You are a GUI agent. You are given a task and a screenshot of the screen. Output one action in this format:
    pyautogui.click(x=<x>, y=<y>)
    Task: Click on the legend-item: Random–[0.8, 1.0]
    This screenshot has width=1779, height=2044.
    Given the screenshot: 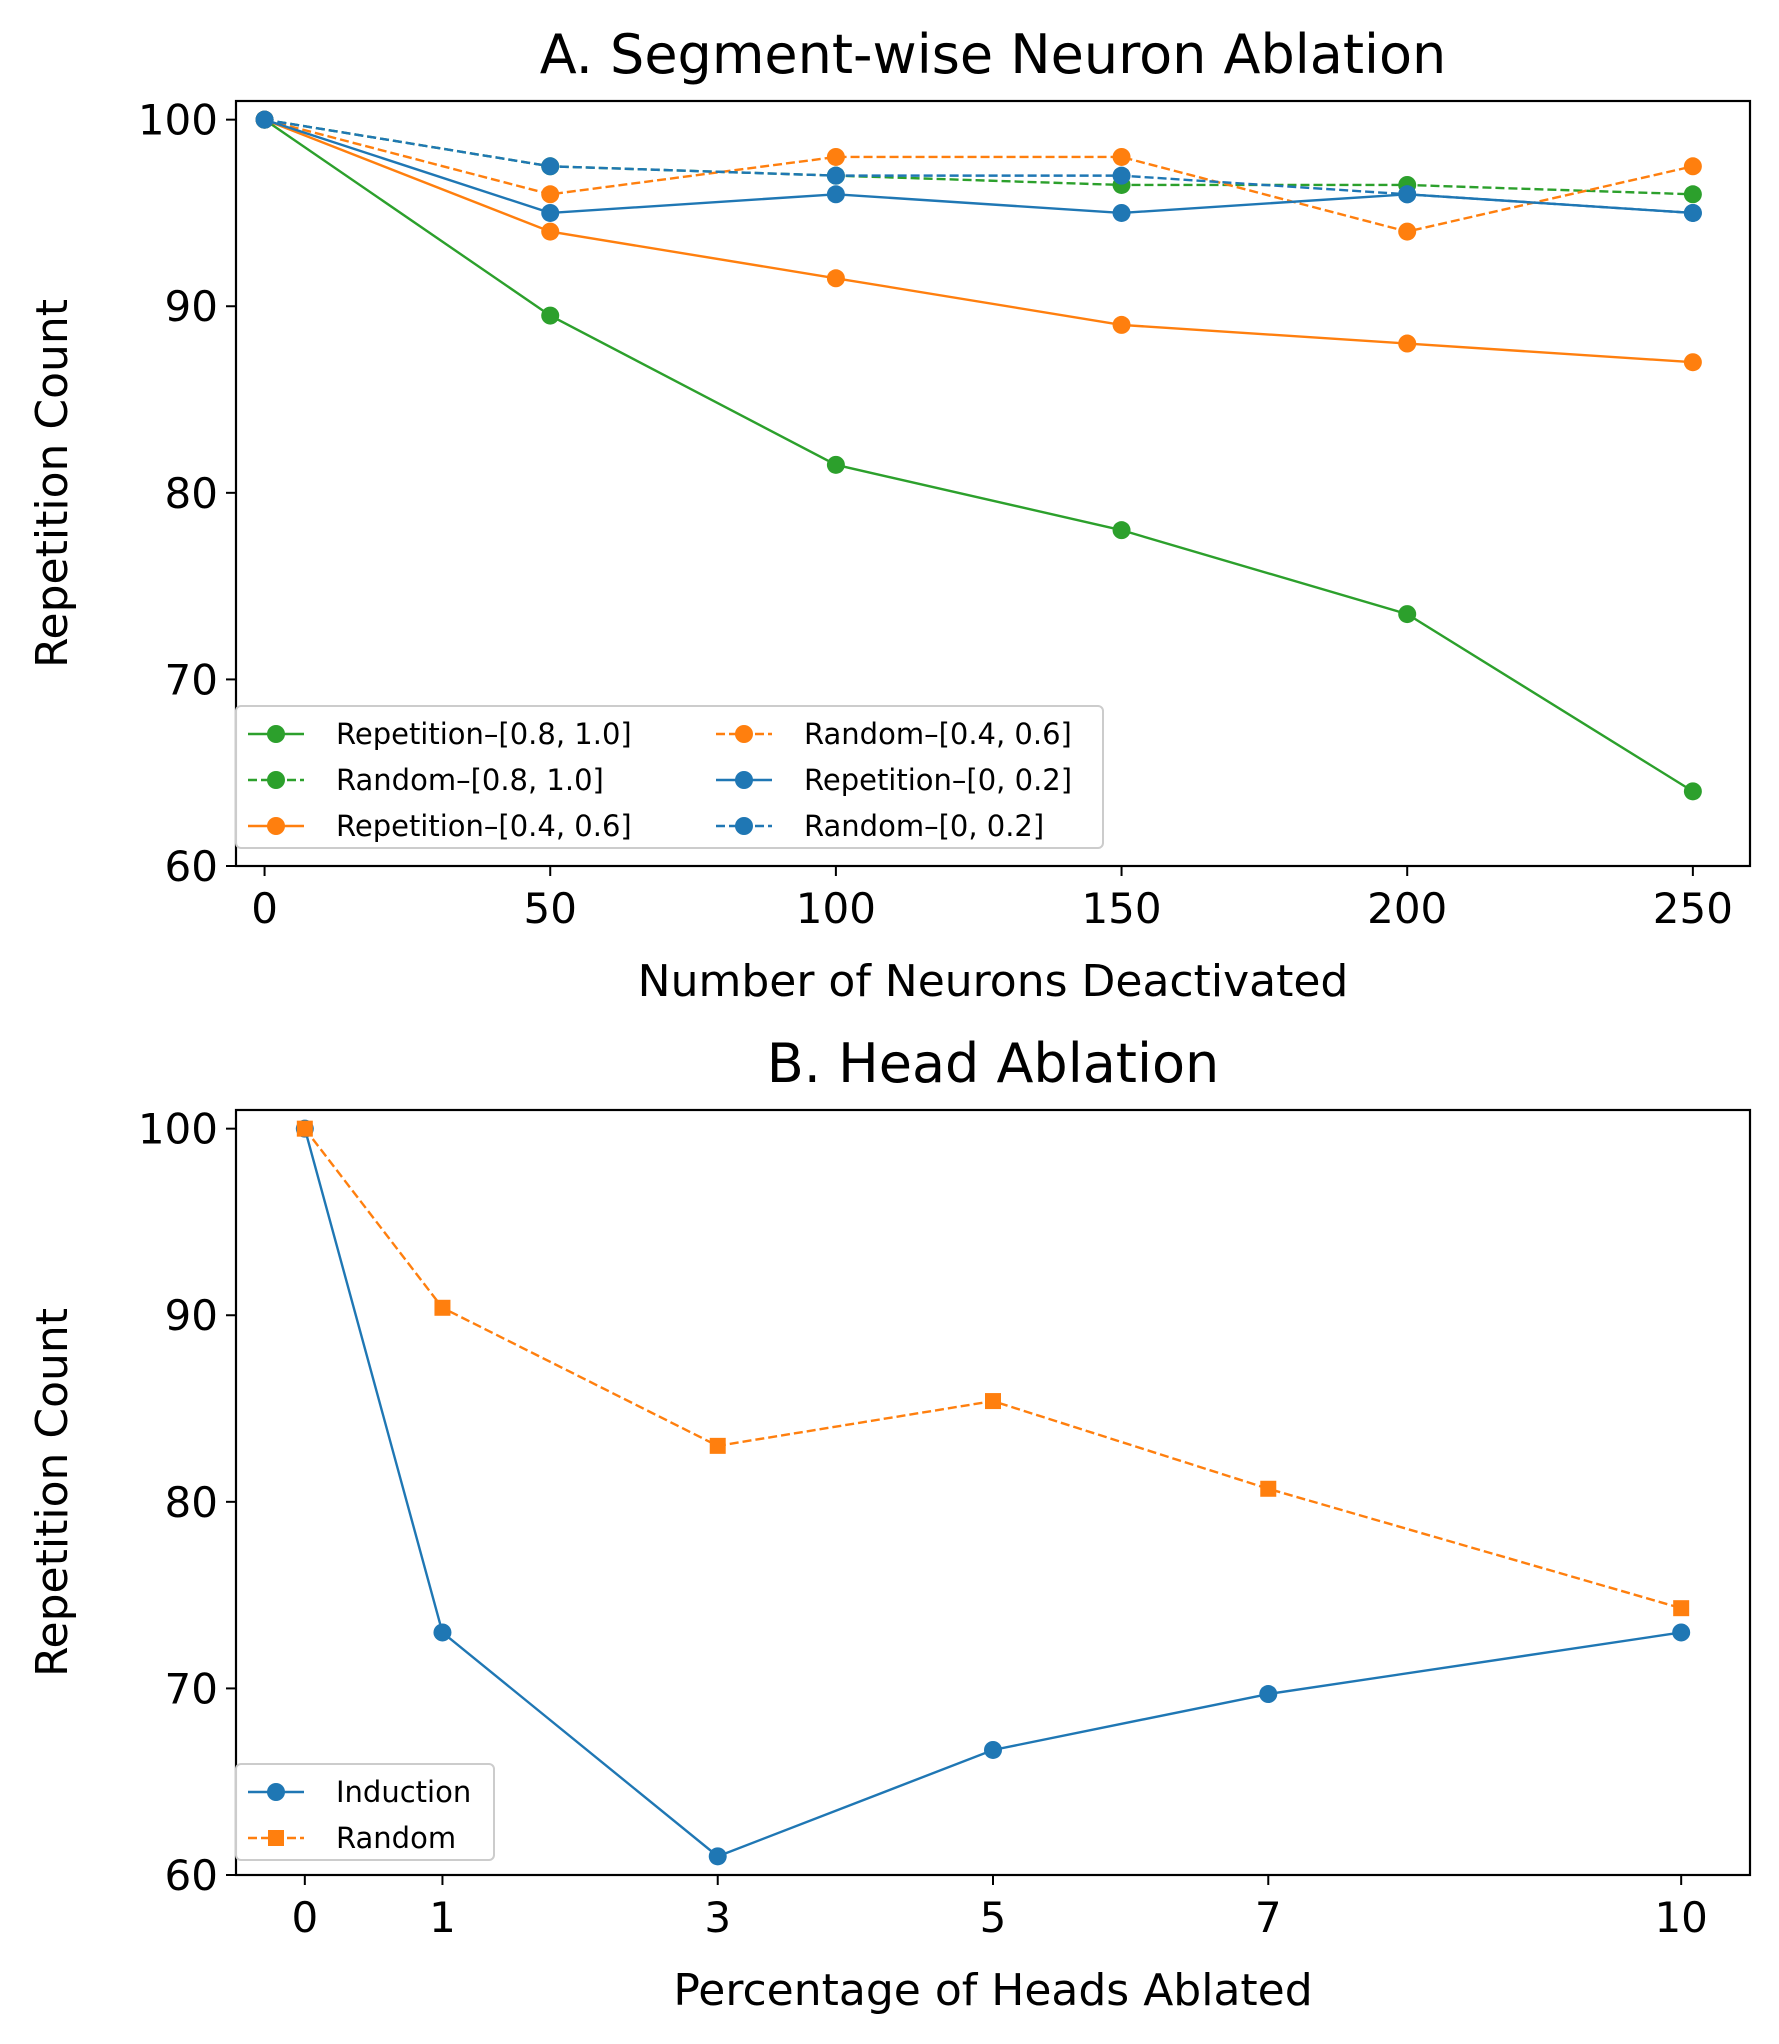 What is the action you would take?
    pyautogui.click(x=426, y=780)
    